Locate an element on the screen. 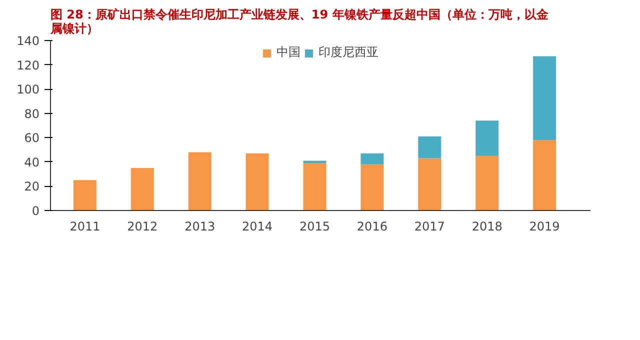  x-tick-label: 2013 is located at coordinates (200, 227).